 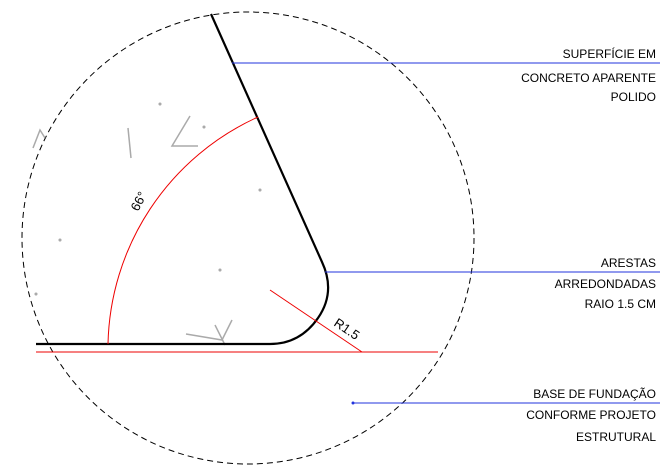 What do you see at coordinates (346, 329) in the screenshot?
I see `radius-label: R1.5` at bounding box center [346, 329].